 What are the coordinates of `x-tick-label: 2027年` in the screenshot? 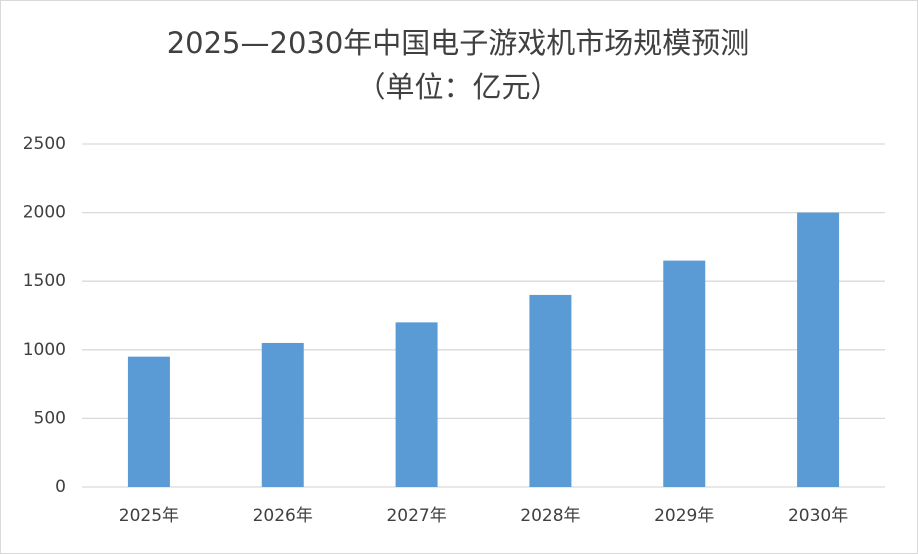 It's located at (416, 516).